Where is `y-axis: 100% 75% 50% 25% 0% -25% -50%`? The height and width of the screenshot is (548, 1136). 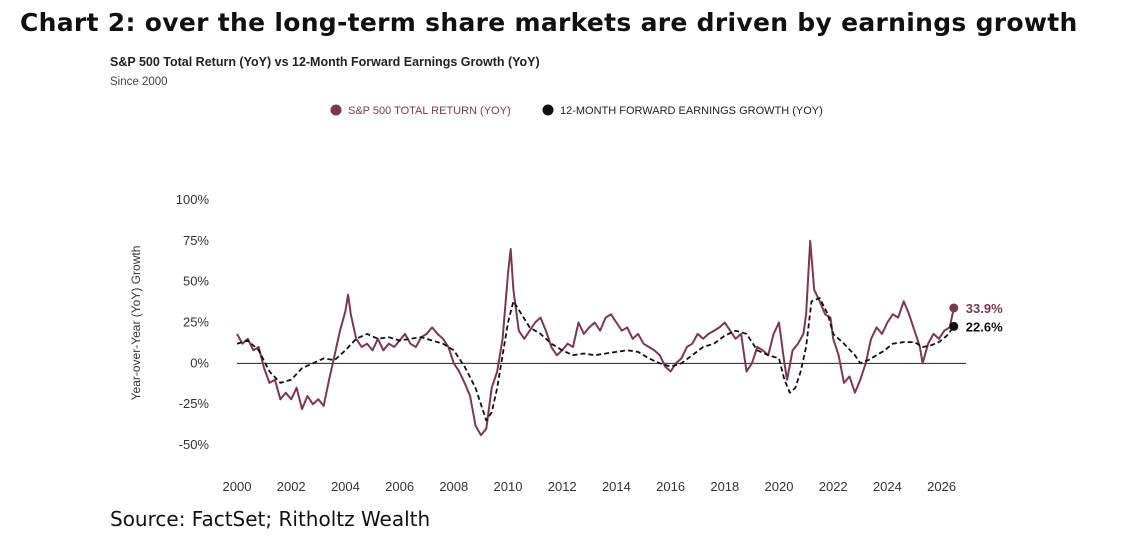
y-axis: 100% 75% 50% 25% 0% -25% -50% is located at coordinates (193, 322).